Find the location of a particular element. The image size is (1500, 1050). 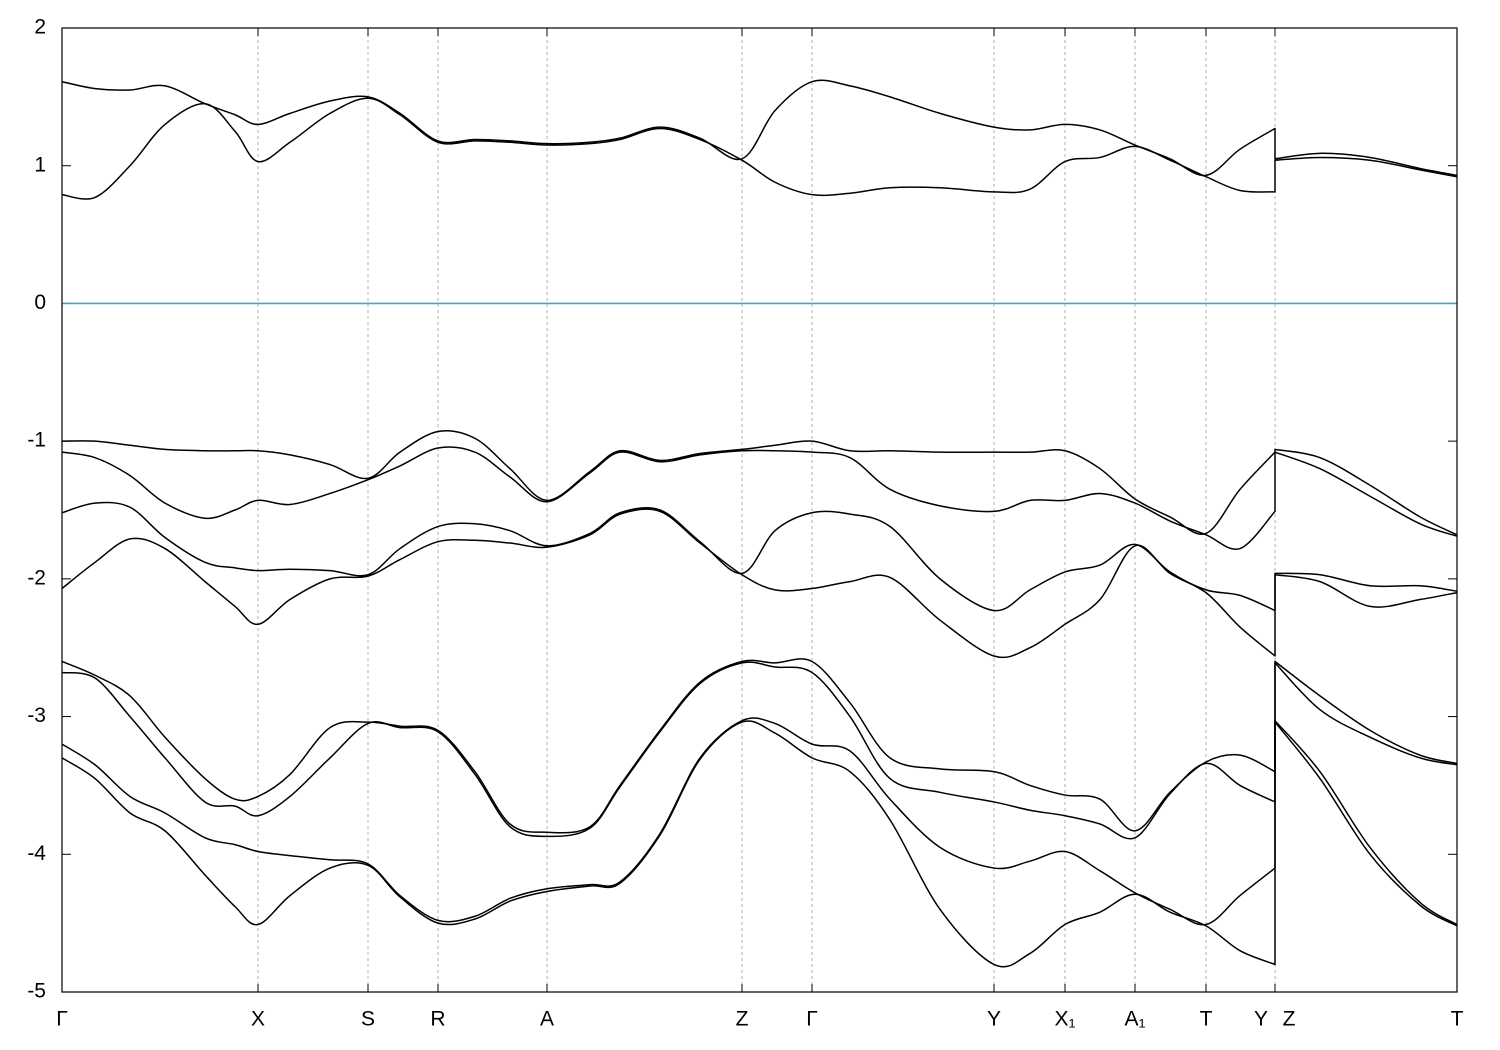

x-tick-label: X₁ is located at coordinates (1064, 1019).